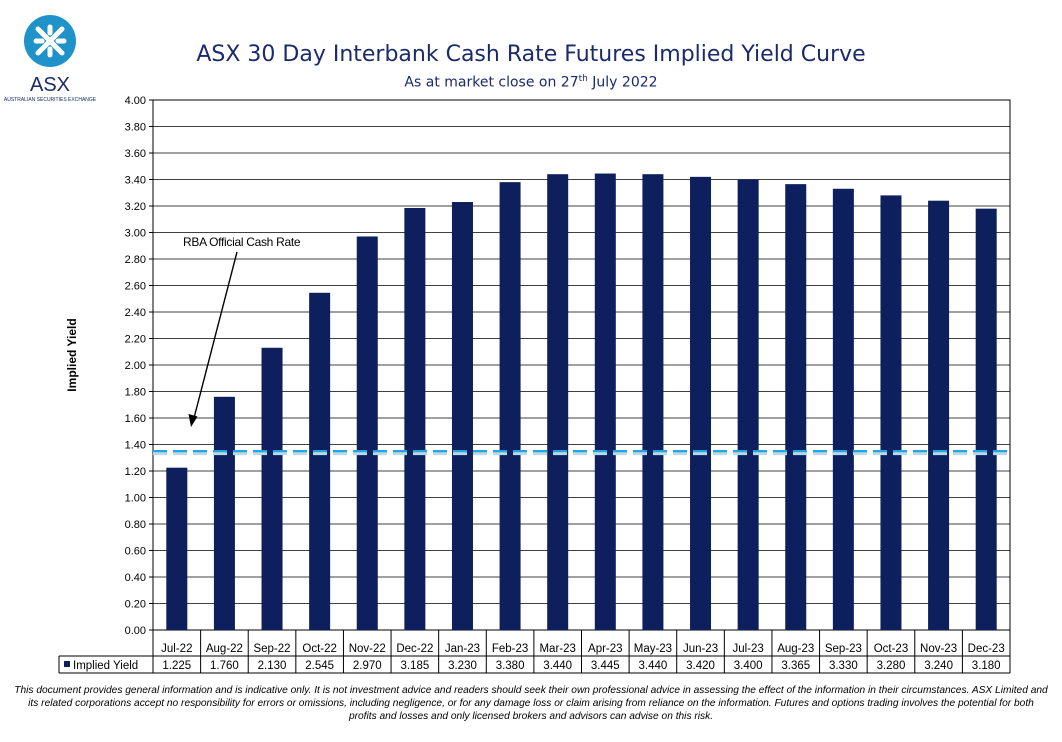  Describe the element at coordinates (748, 666) in the screenshot. I see `data-table-value: 3.400` at that location.